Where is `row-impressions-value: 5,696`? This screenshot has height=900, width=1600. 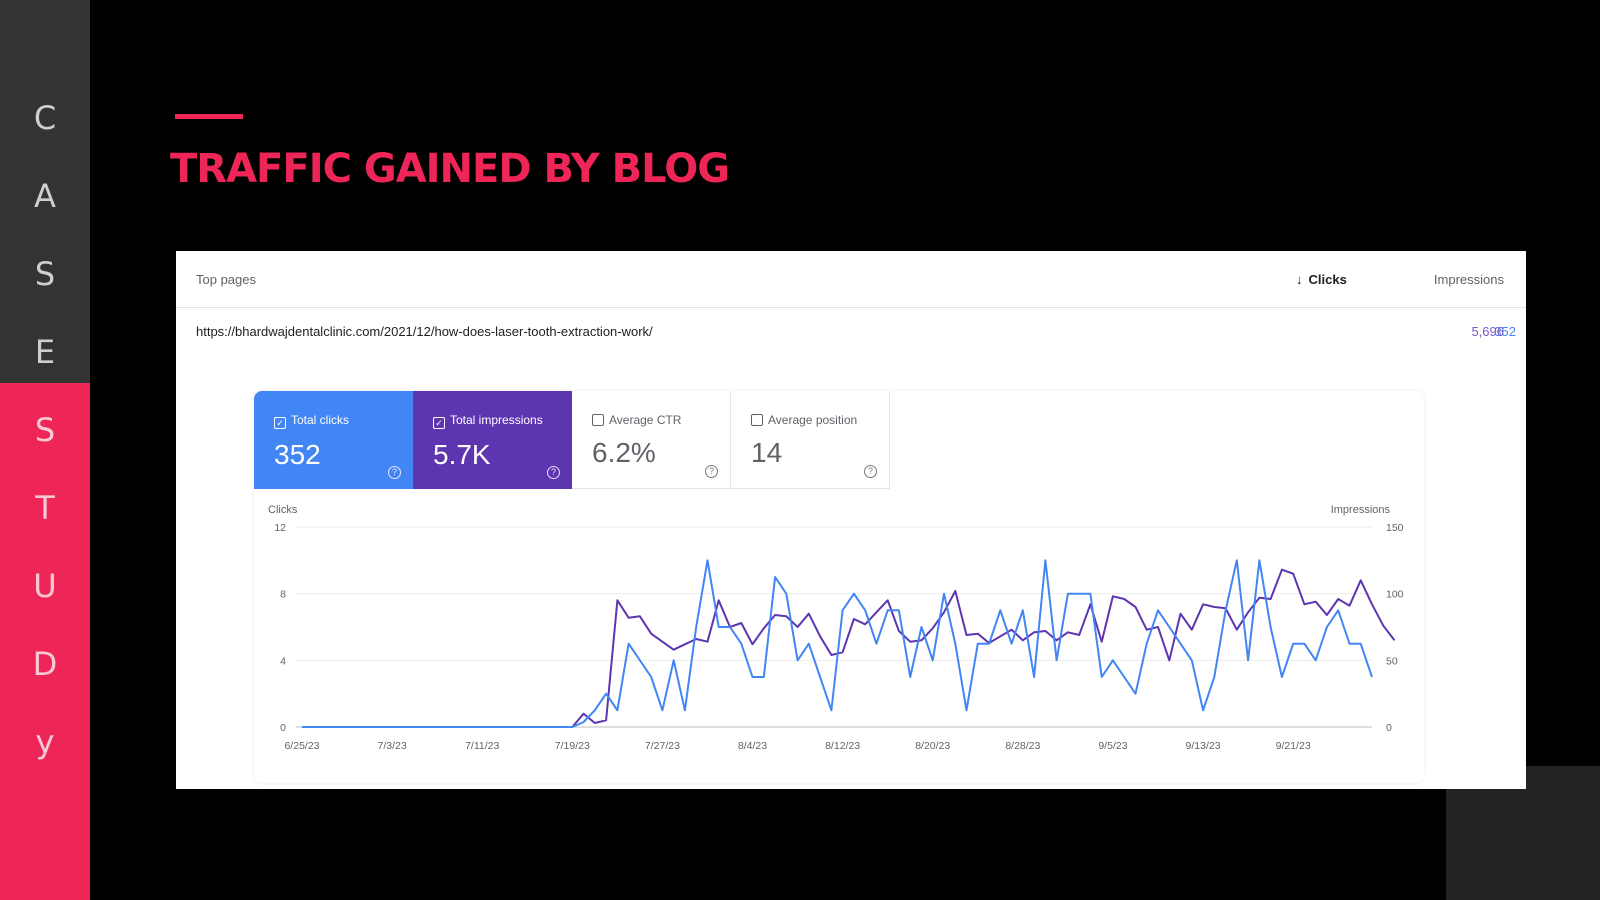 row-impressions-value: 5,696 is located at coordinates (1487, 331).